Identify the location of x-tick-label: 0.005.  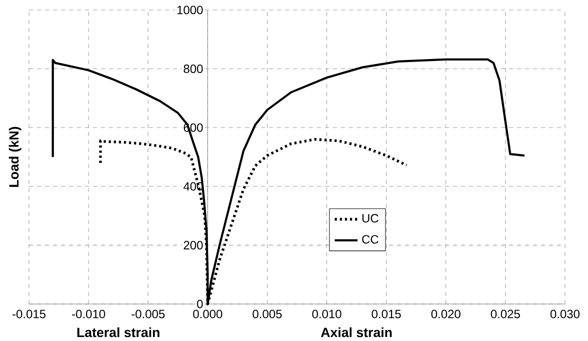
(267, 314).